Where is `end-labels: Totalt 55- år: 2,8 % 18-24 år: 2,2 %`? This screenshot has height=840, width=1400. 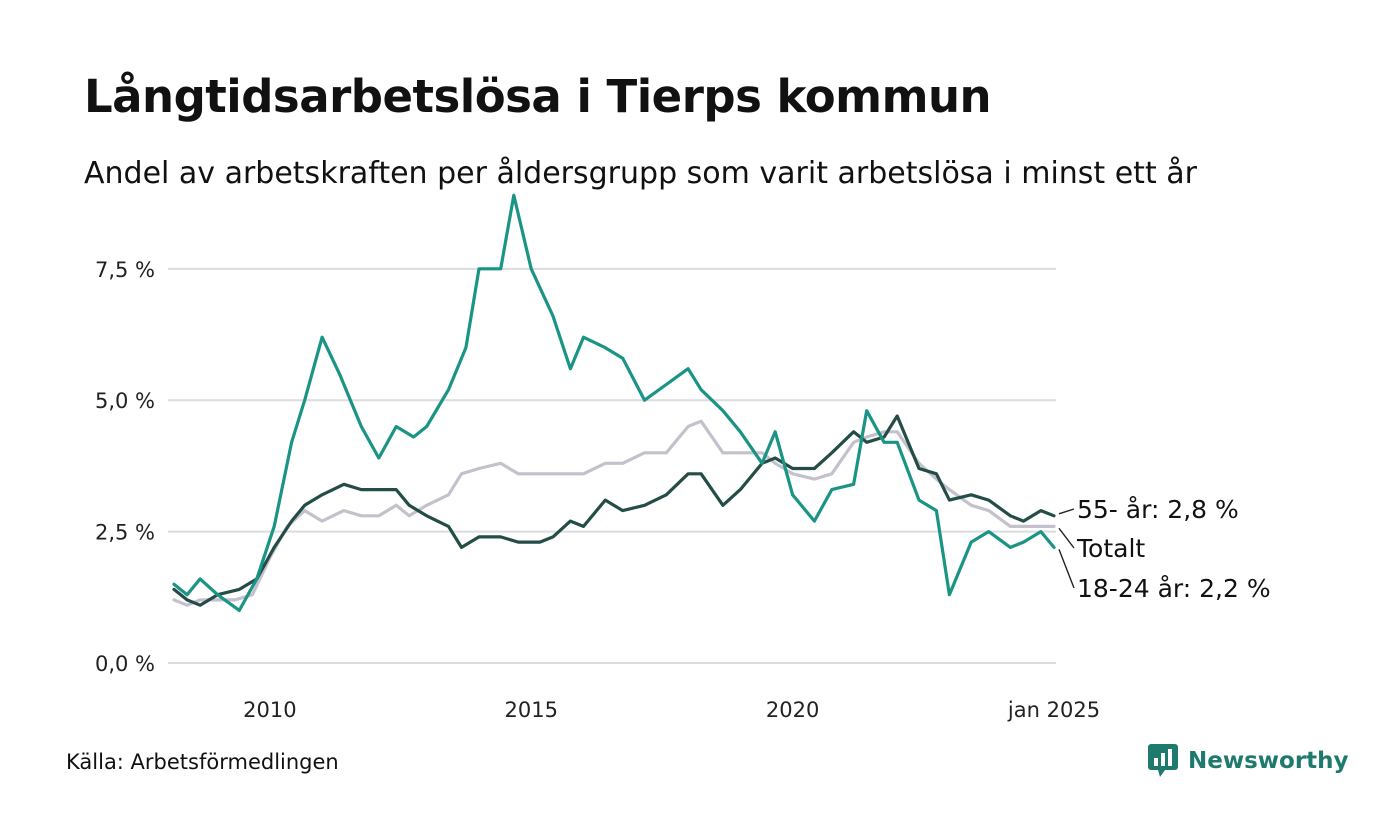
end-labels: Totalt 55- år: 2,8 % 18-24 år: 2,2 % is located at coordinates (1164, 549).